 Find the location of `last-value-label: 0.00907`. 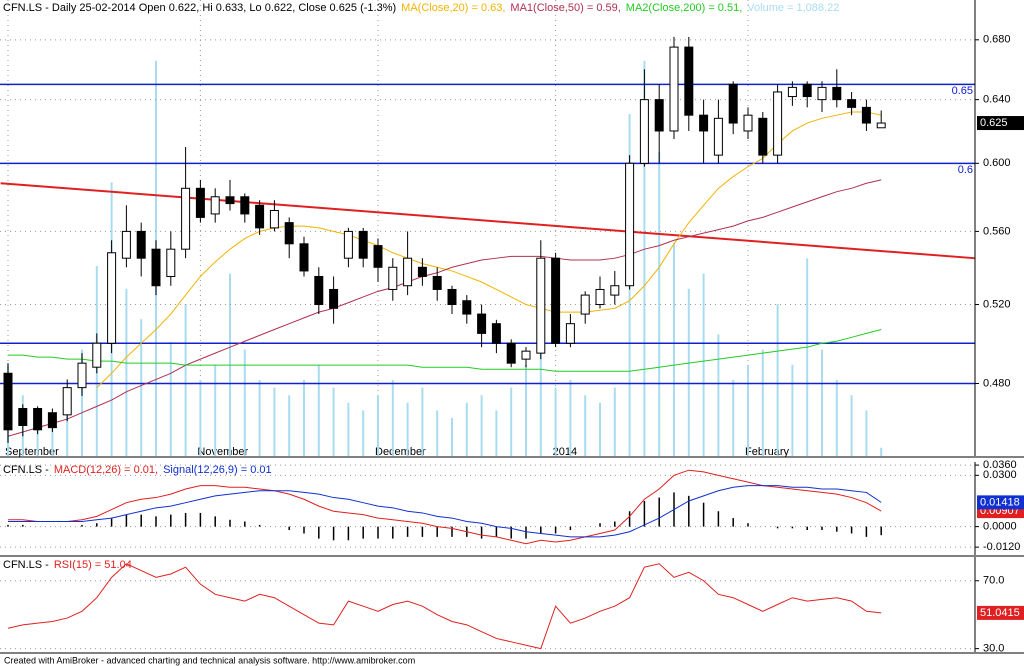

last-value-label: 0.00907 is located at coordinates (1000, 511).